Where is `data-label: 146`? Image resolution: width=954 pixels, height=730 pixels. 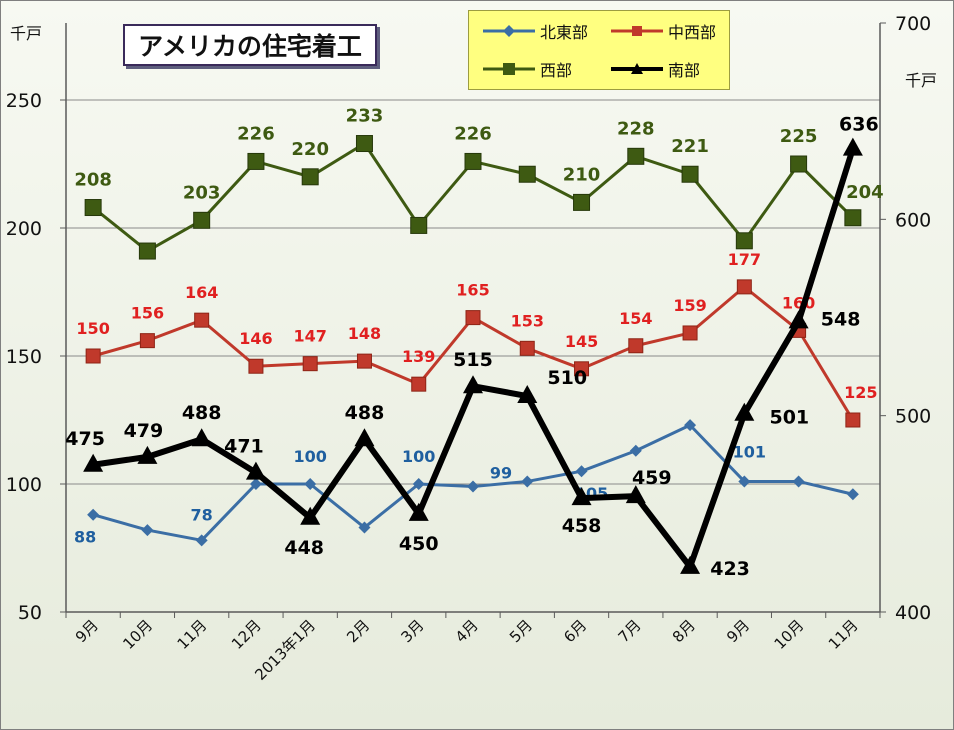 data-label: 146 is located at coordinates (255, 338).